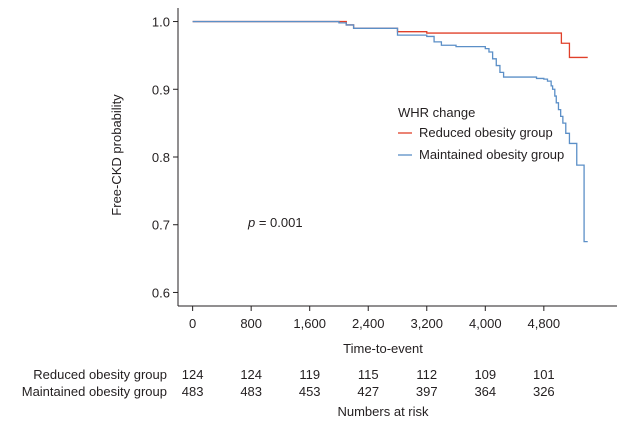 The image size is (631, 424). I want to click on risk-cell: 427, so click(368, 391).